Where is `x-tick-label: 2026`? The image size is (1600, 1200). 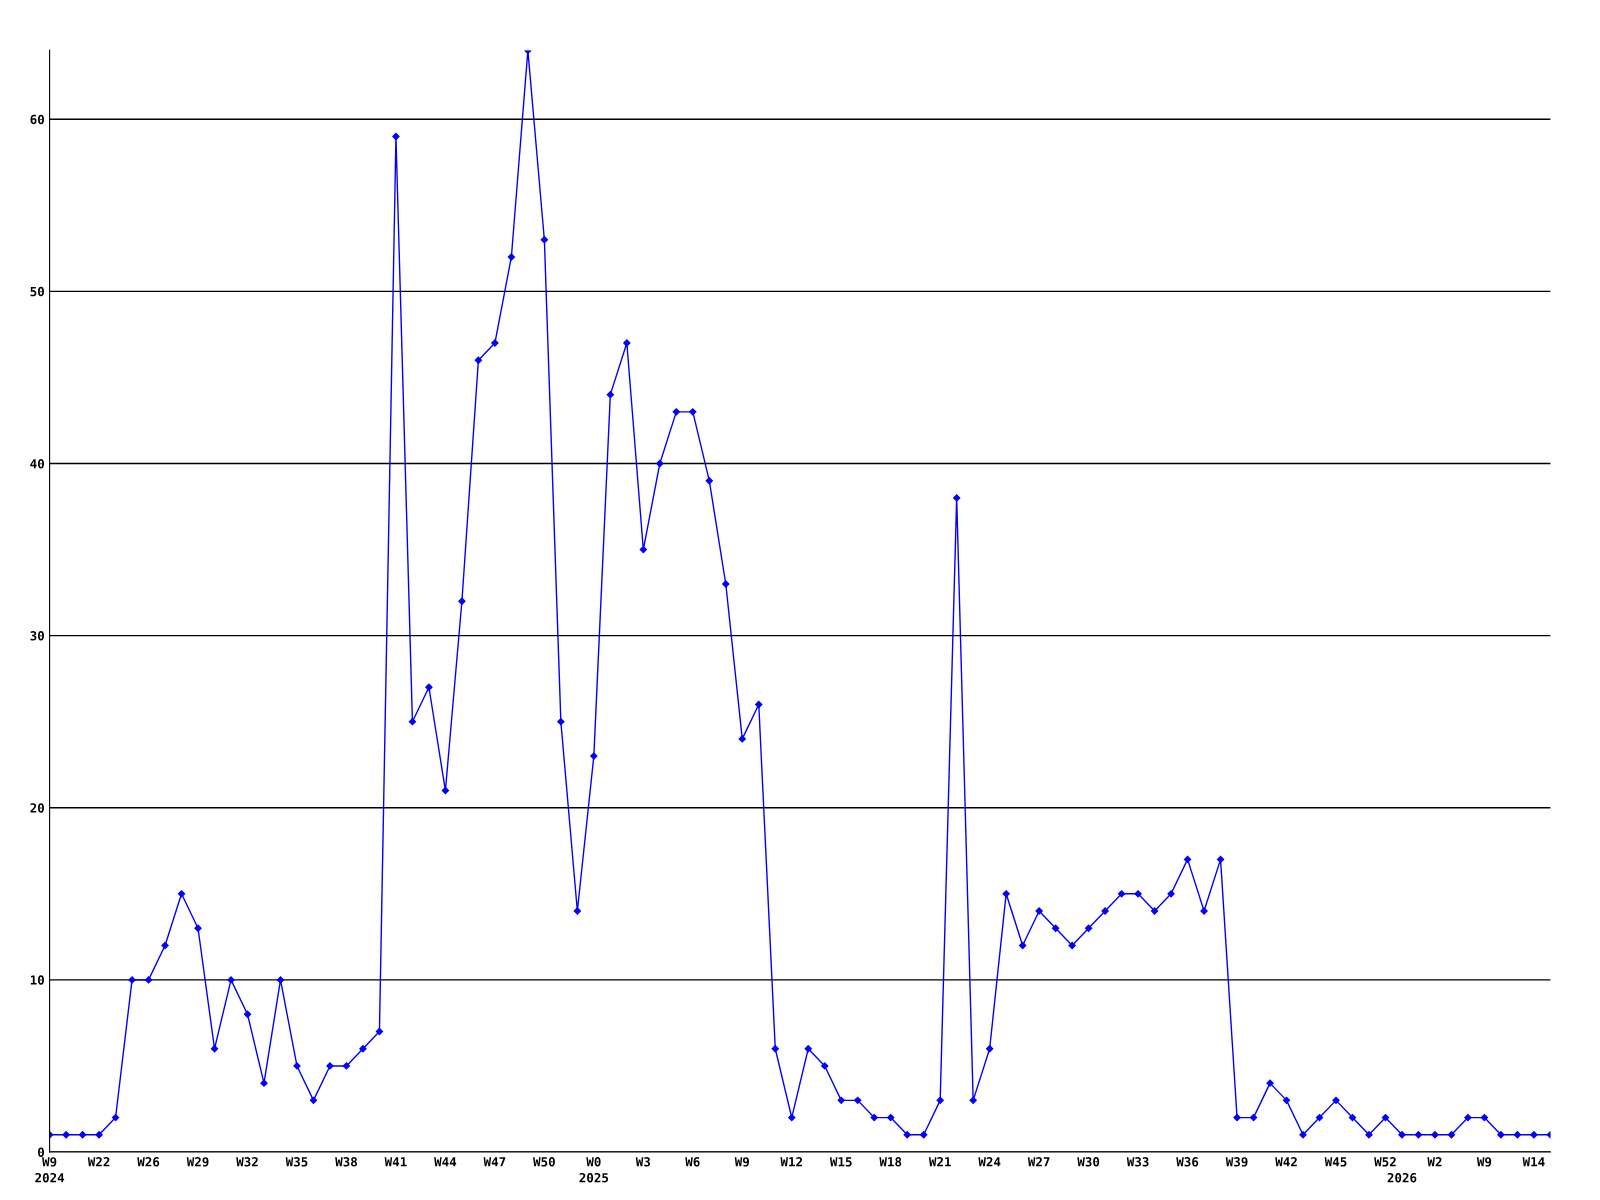 x-tick-label: 2026 is located at coordinates (1402, 1177).